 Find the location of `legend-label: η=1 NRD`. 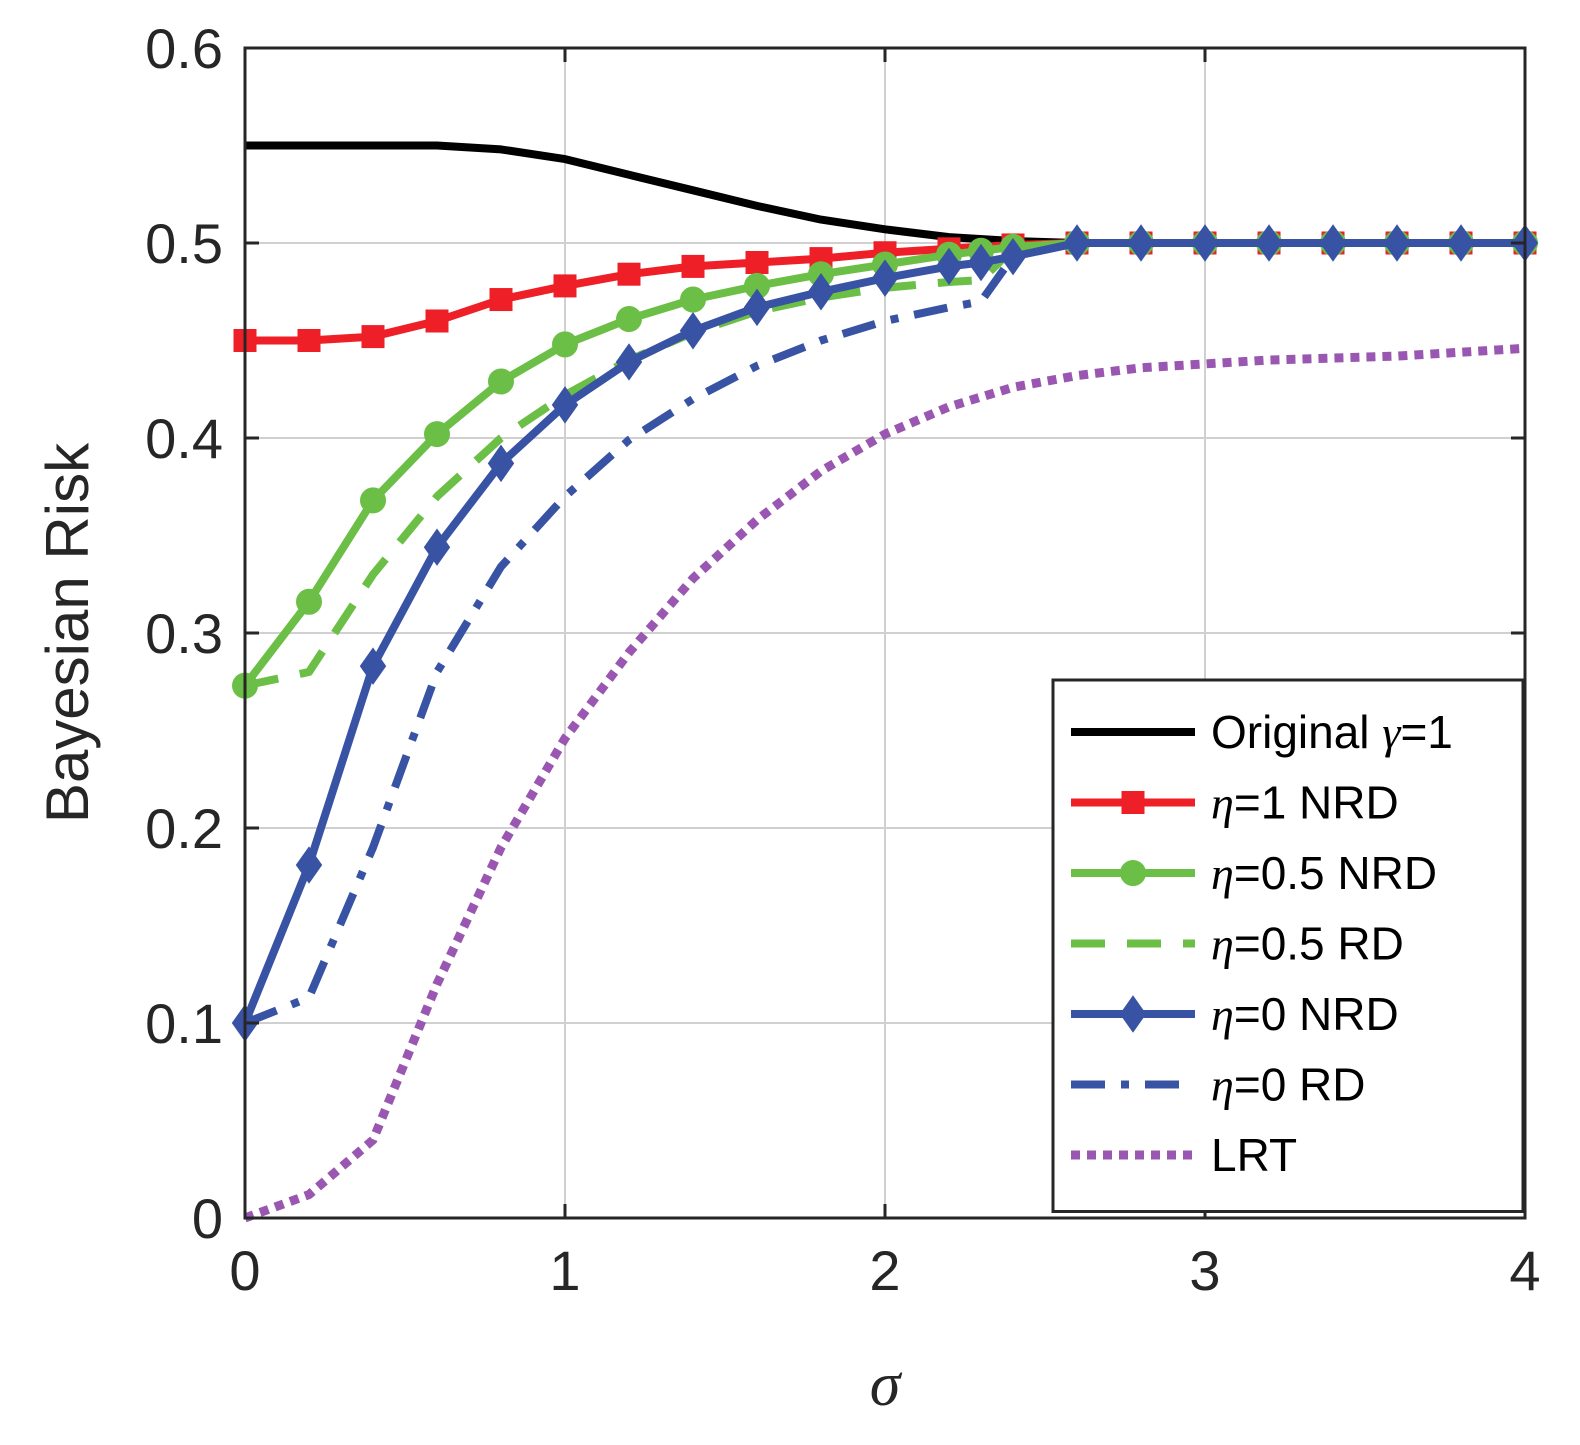

legend-label: η=1 NRD is located at coordinates (1305, 803).